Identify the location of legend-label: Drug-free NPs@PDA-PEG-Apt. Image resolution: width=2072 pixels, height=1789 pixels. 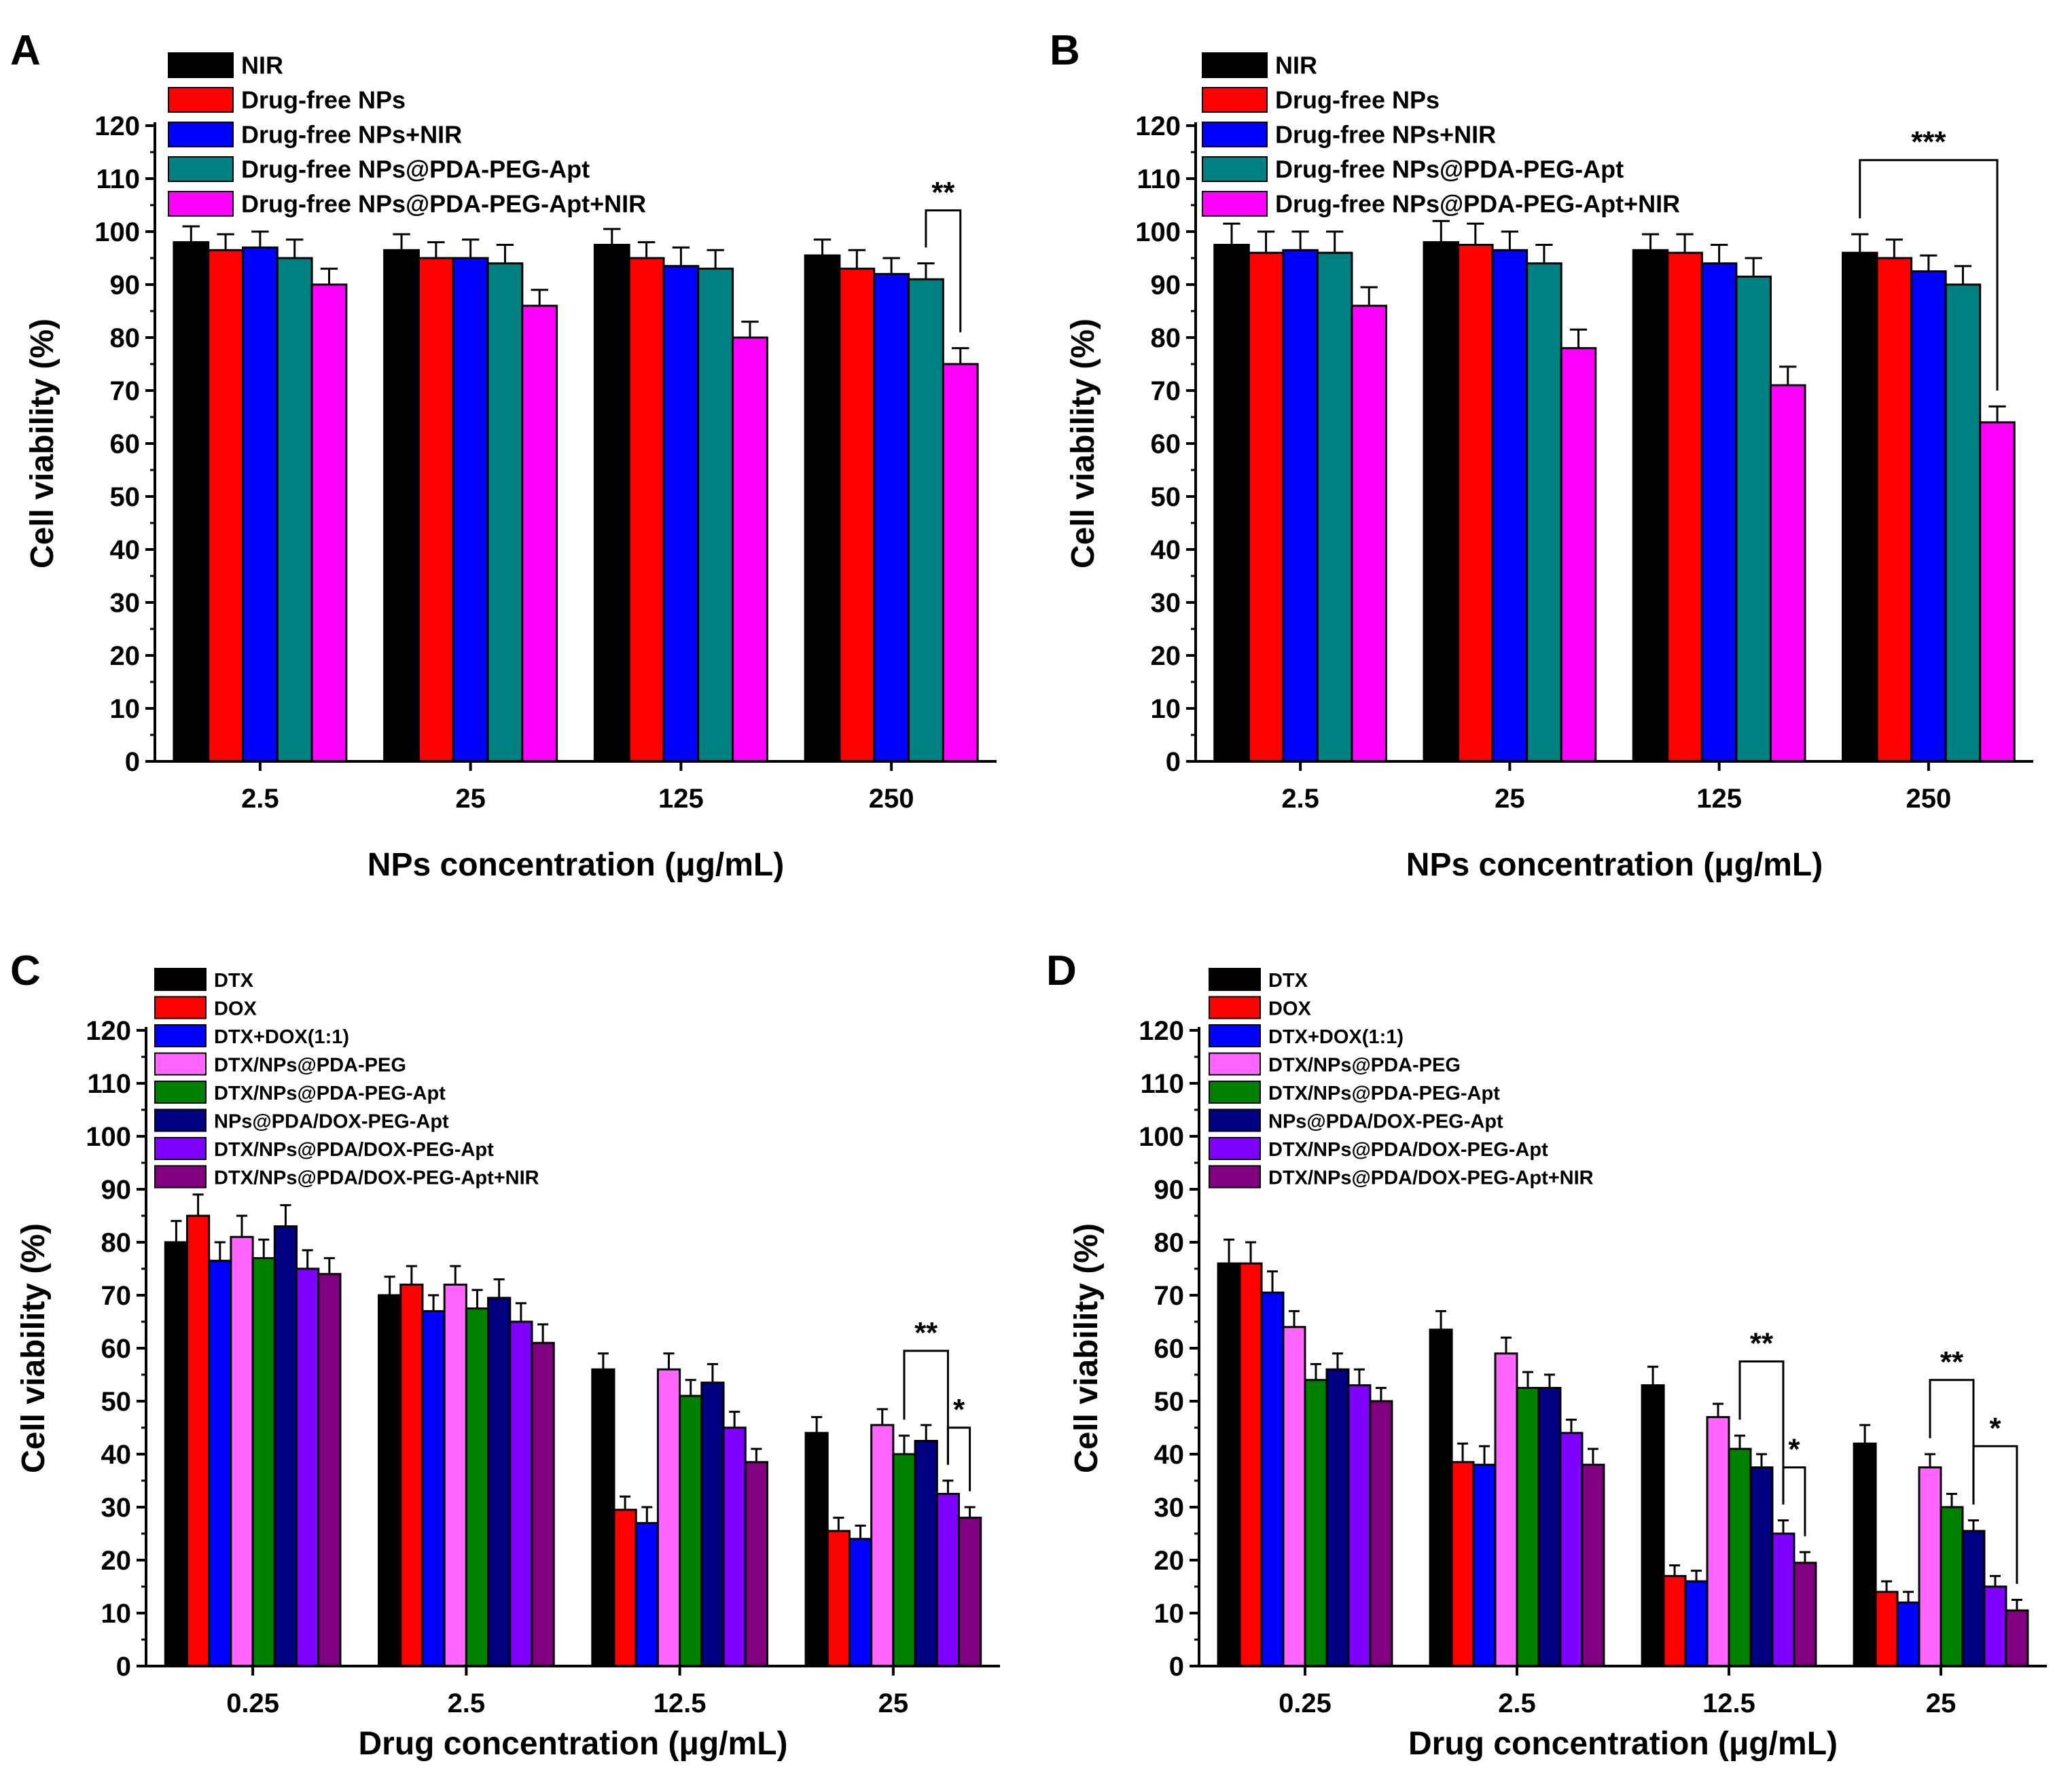
(415, 170).